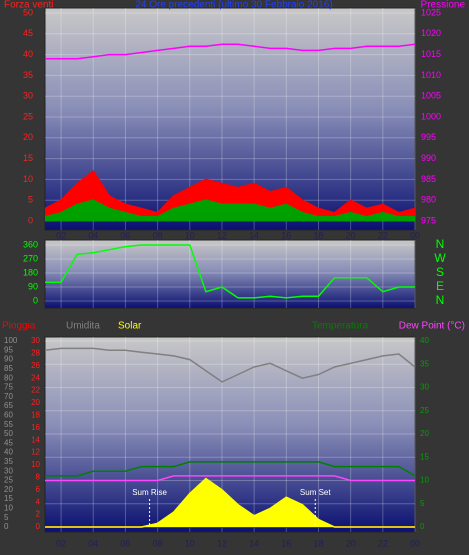 This screenshot has height=555, width=469. What do you see at coordinates (83, 326) in the screenshot?
I see `legend-label: Umidita` at bounding box center [83, 326].